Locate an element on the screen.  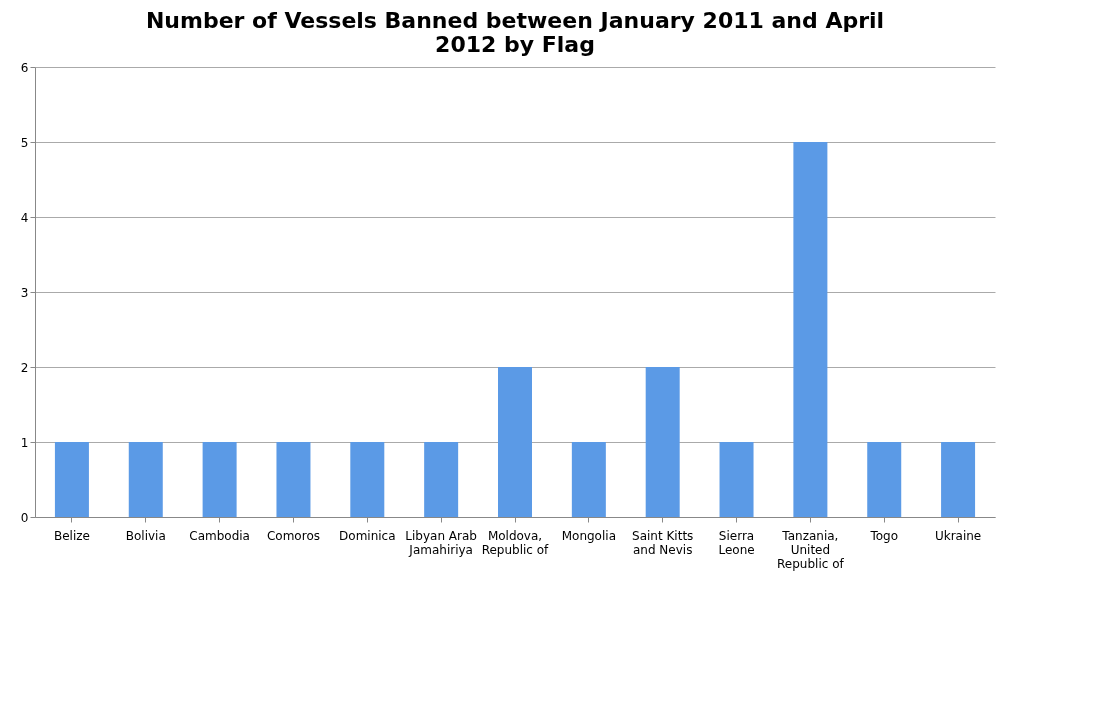
y-tick-label: 4 is located at coordinates (24, 217).